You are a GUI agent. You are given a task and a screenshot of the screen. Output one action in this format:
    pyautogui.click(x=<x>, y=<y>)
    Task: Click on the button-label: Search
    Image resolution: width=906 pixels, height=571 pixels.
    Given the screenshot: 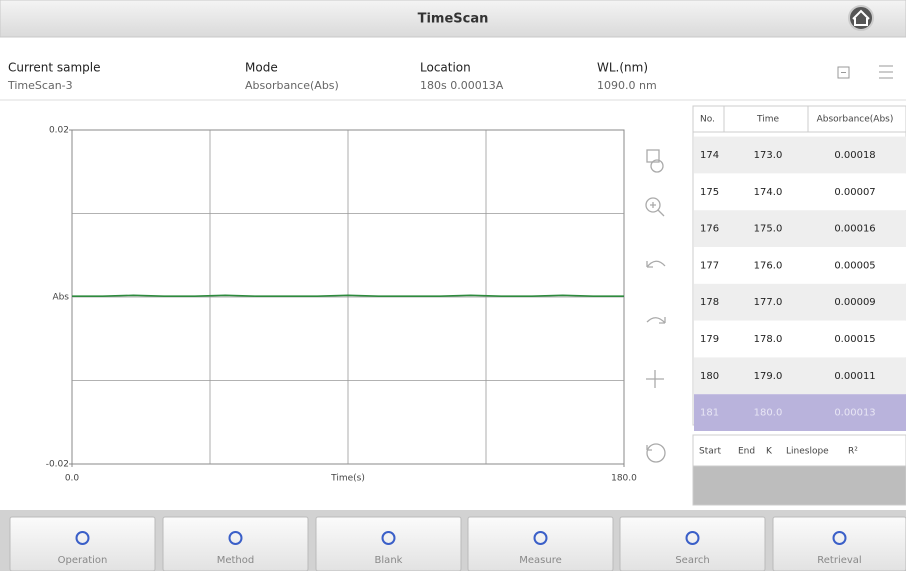 What is the action you would take?
    pyautogui.click(x=692, y=560)
    